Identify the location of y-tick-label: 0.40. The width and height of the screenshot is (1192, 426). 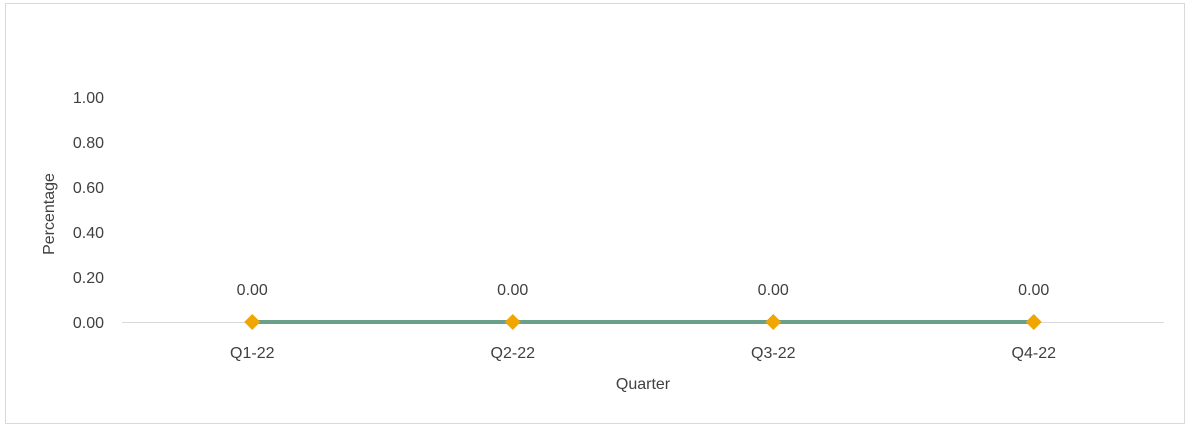
(88, 233).